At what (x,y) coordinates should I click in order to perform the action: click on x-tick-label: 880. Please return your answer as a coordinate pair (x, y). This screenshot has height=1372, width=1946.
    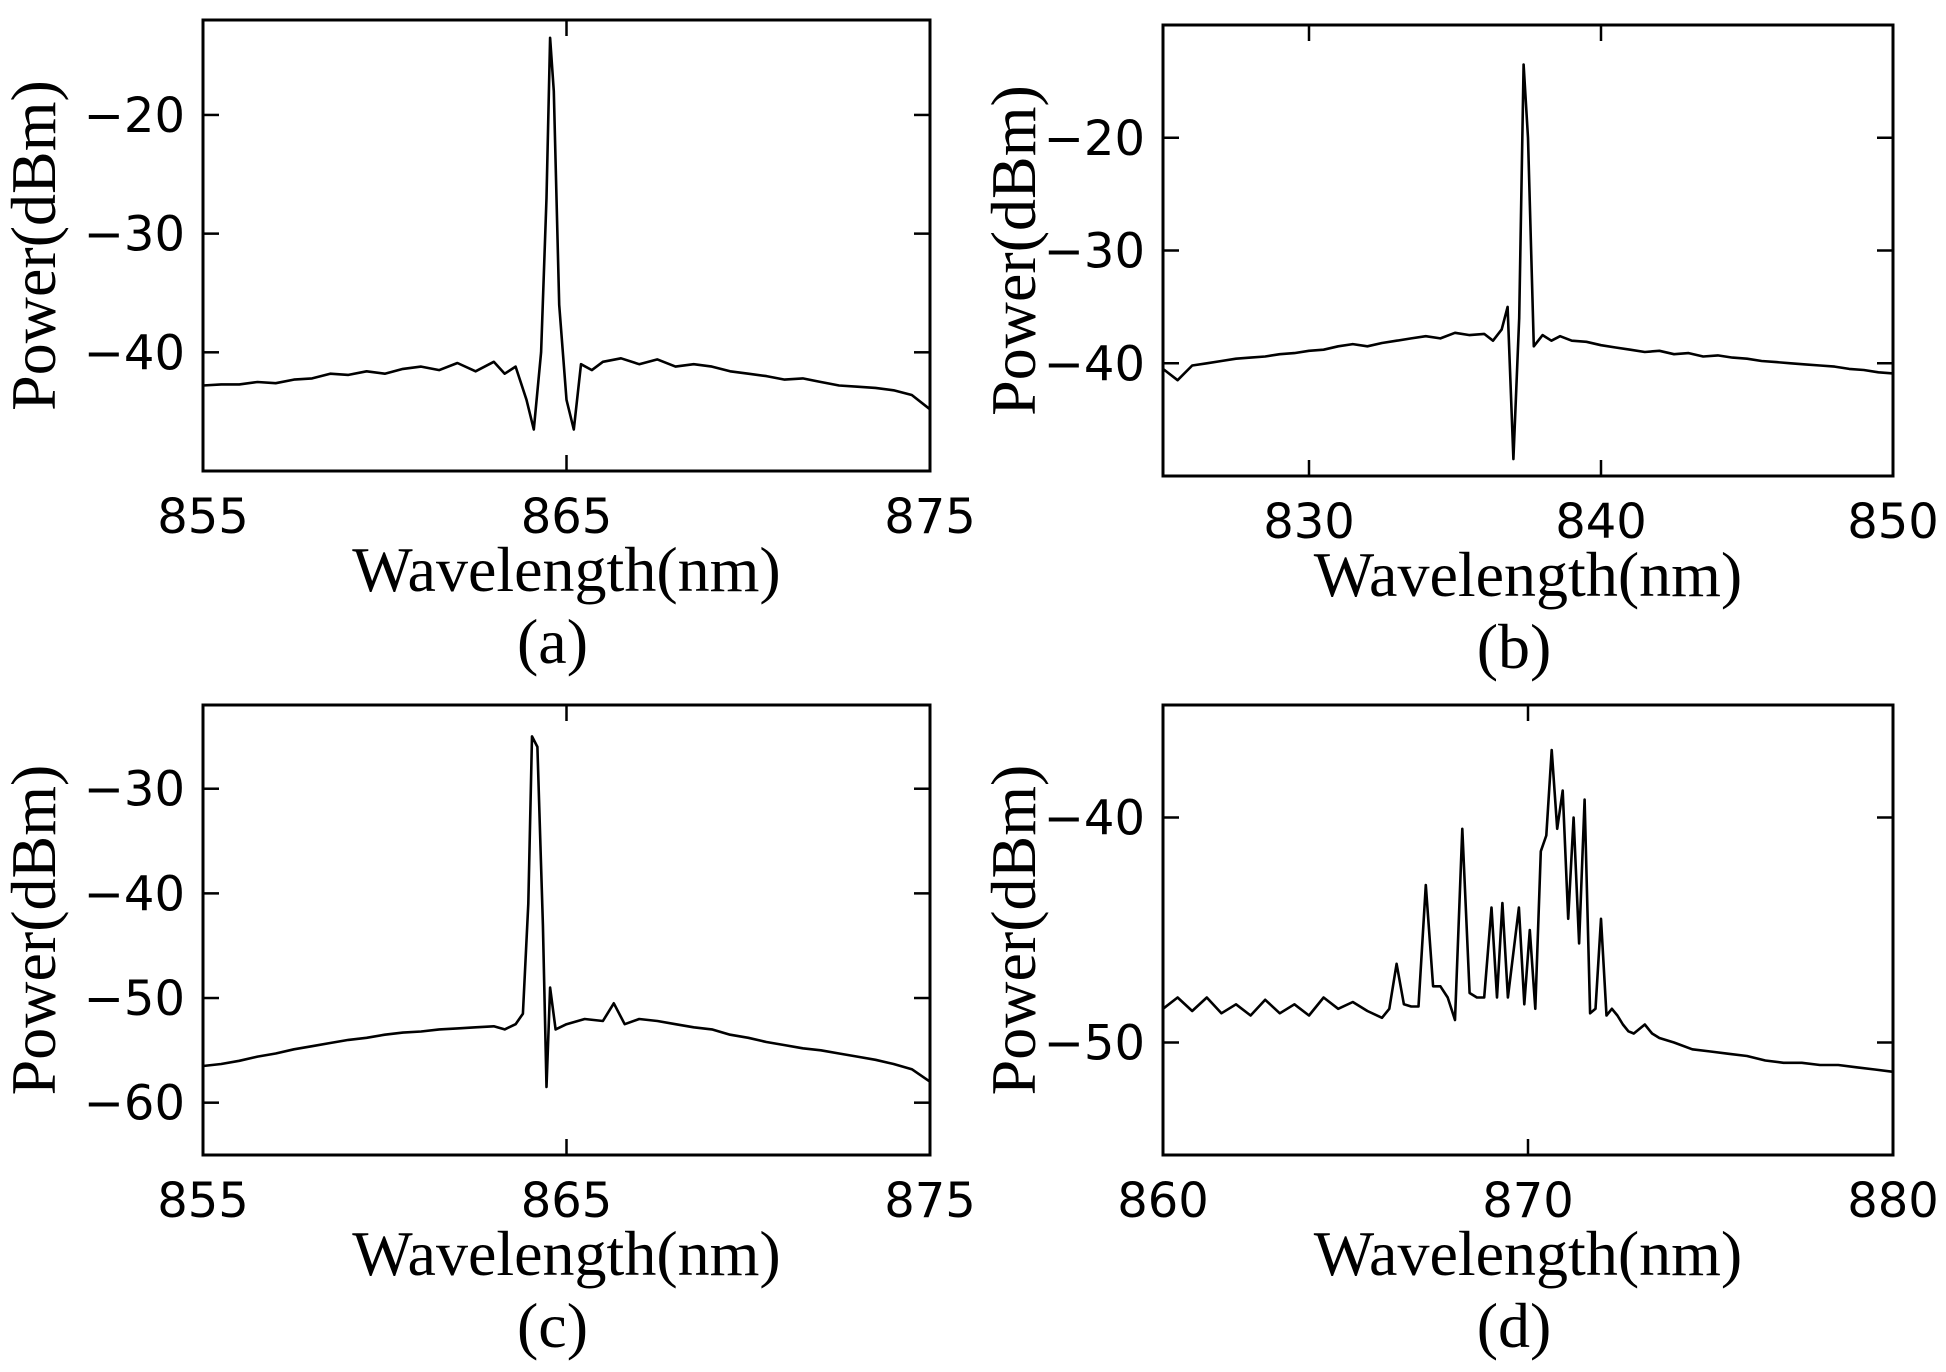
    Looking at the image, I should click on (1893, 1201).